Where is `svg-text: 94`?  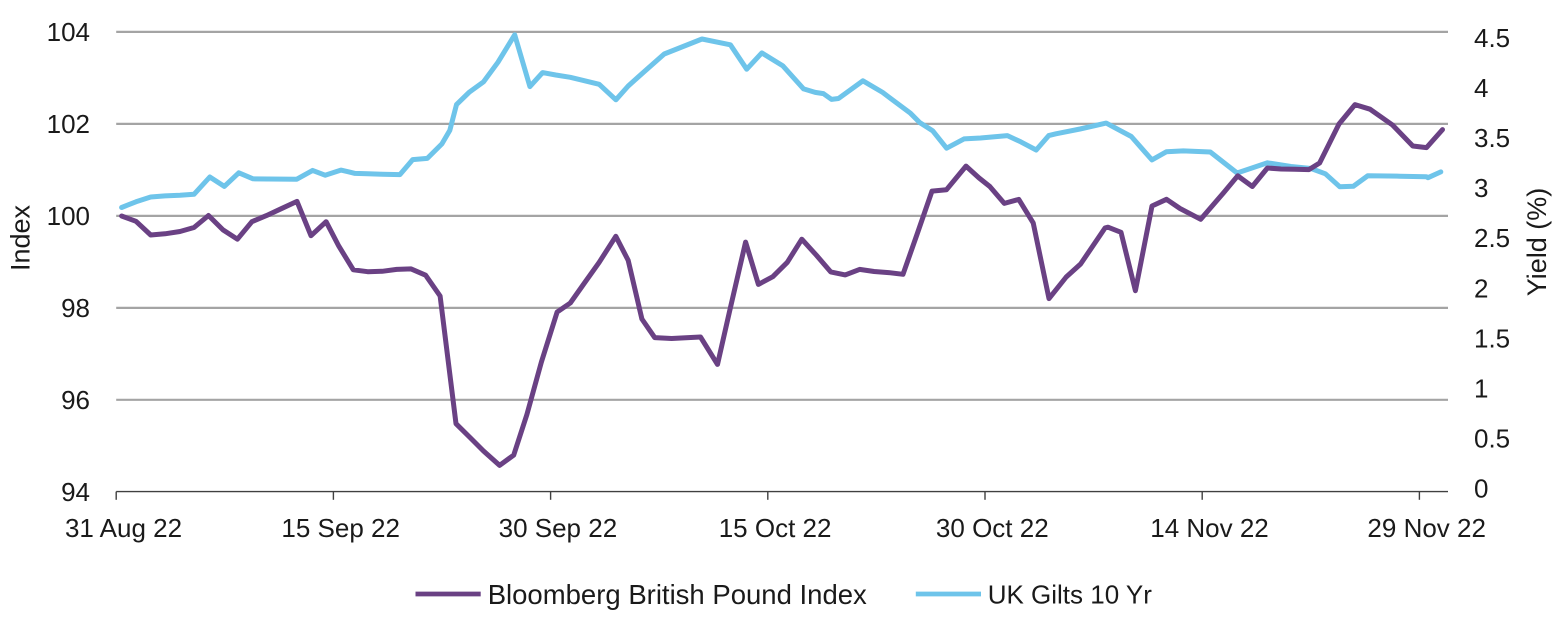
svg-text: 94 is located at coordinates (75, 492).